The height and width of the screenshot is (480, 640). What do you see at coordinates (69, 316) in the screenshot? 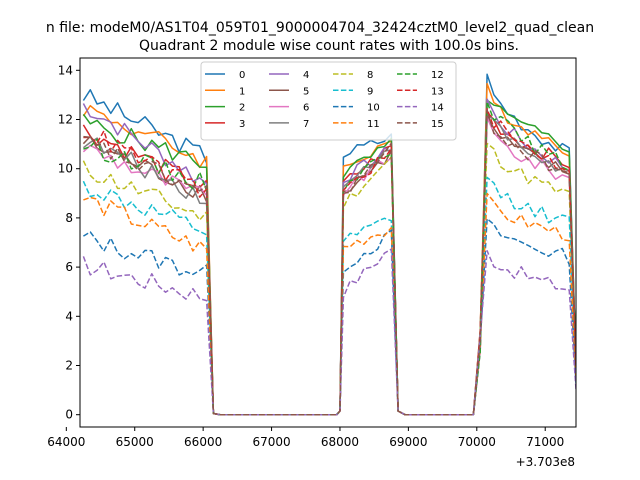
I see `y-tick-label: 4` at bounding box center [69, 316].